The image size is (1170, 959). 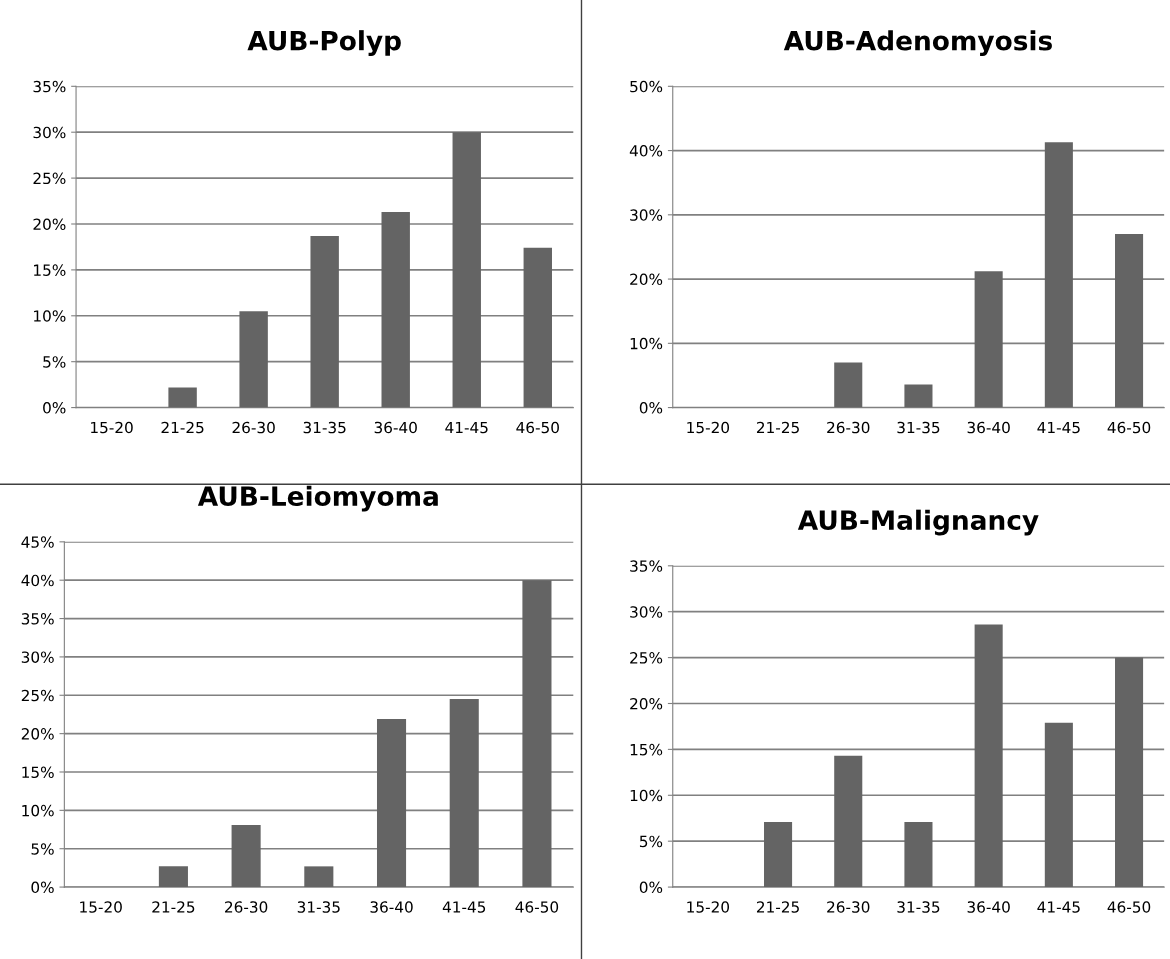 What do you see at coordinates (917, 43) in the screenshot?
I see `chart-title: AUB-Adenomyosis` at bounding box center [917, 43].